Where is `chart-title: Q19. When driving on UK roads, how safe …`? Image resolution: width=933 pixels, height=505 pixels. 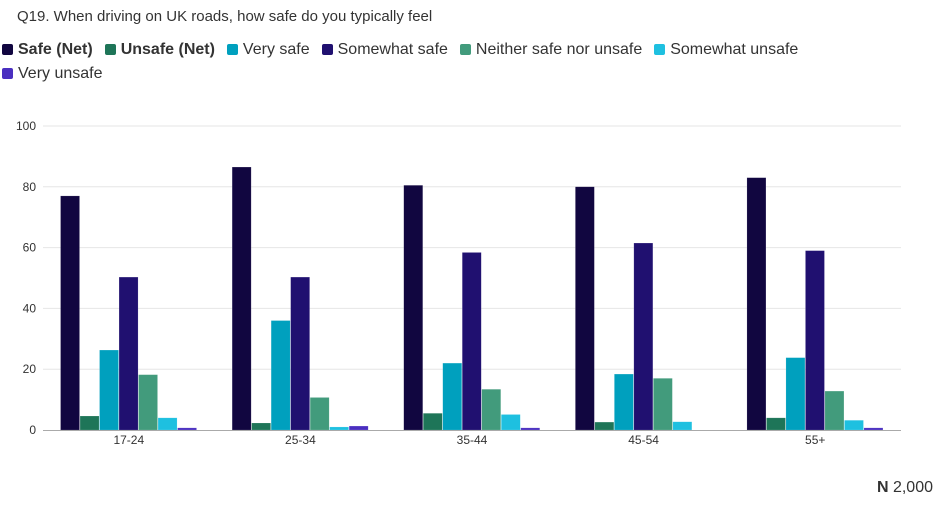 chart-title: Q19. When driving on UK roads, how safe … is located at coordinates (225, 16).